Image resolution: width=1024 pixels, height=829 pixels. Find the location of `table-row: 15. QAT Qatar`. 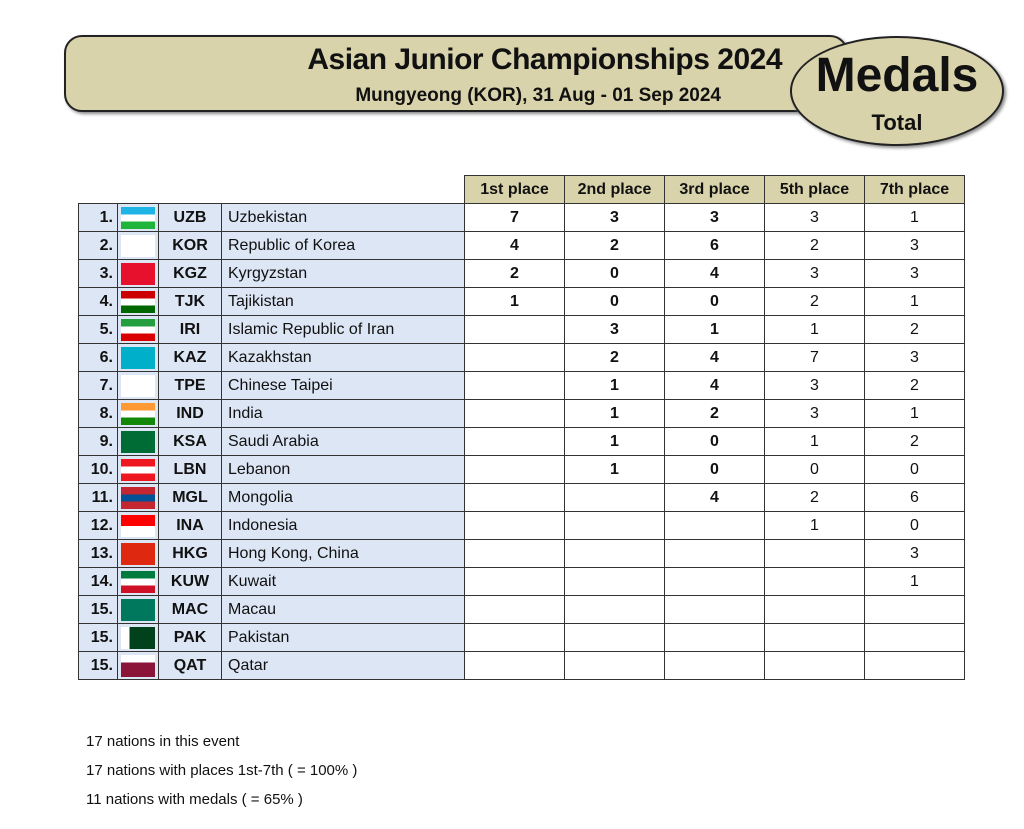

table-row: 15. QAT Qatar is located at coordinates (521, 665).